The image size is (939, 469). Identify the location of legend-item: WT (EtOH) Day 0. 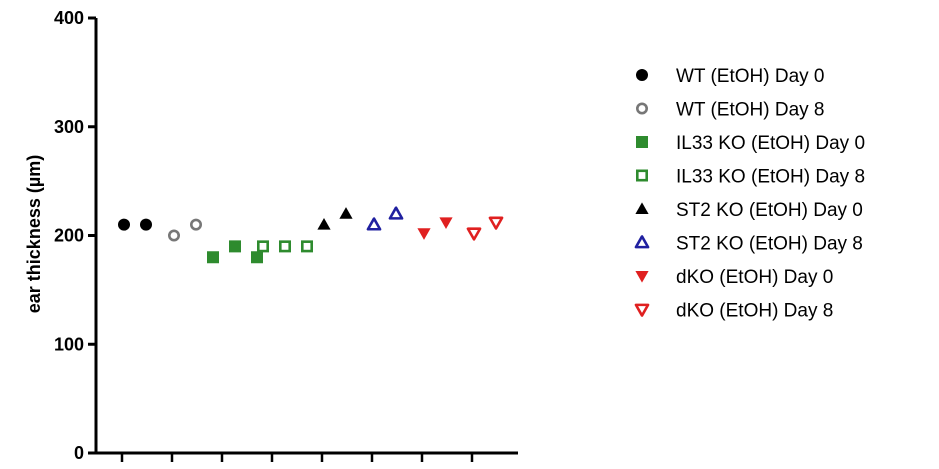
(730, 76).